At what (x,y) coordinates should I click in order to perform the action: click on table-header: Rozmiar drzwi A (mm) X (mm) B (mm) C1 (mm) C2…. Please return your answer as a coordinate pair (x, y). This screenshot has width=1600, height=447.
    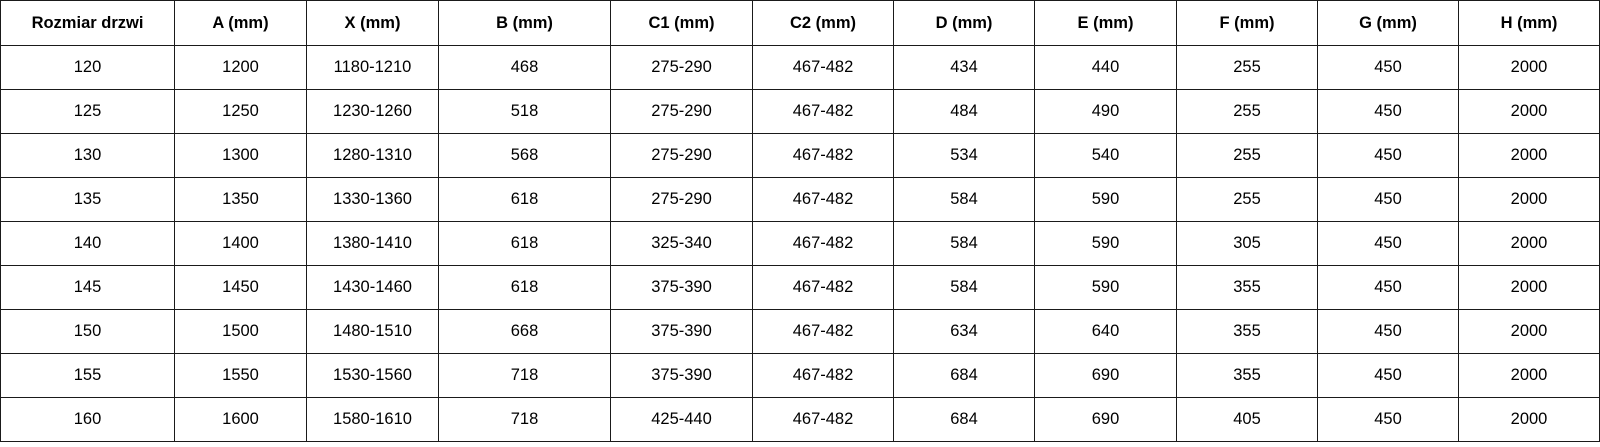
    Looking at the image, I should click on (800, 23).